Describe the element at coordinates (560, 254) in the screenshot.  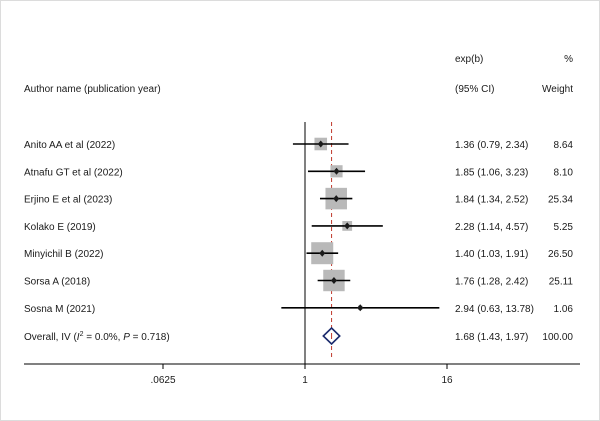
I see `study-weight-text: 26.50` at that location.